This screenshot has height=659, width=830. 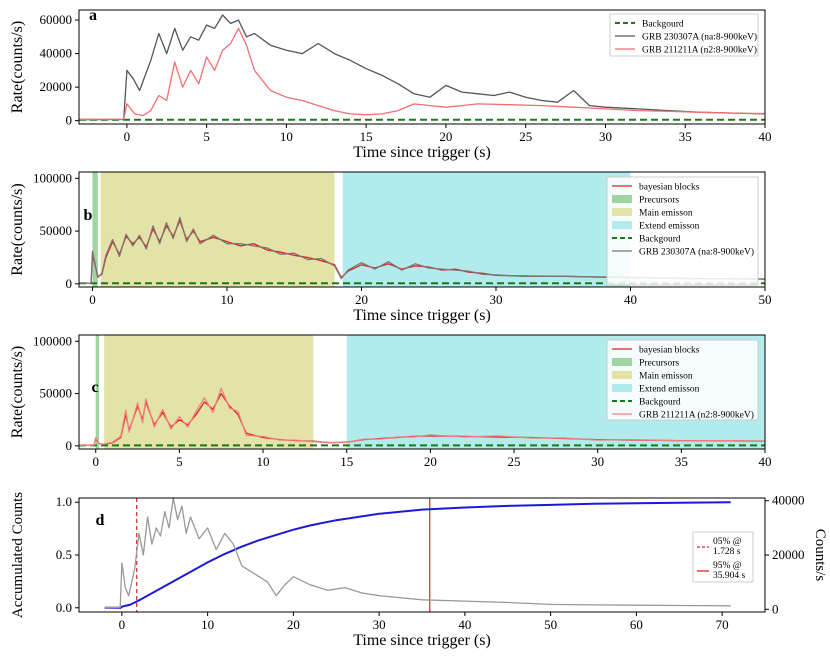 I want to click on x-tick-label: 60, so click(x=636, y=624).